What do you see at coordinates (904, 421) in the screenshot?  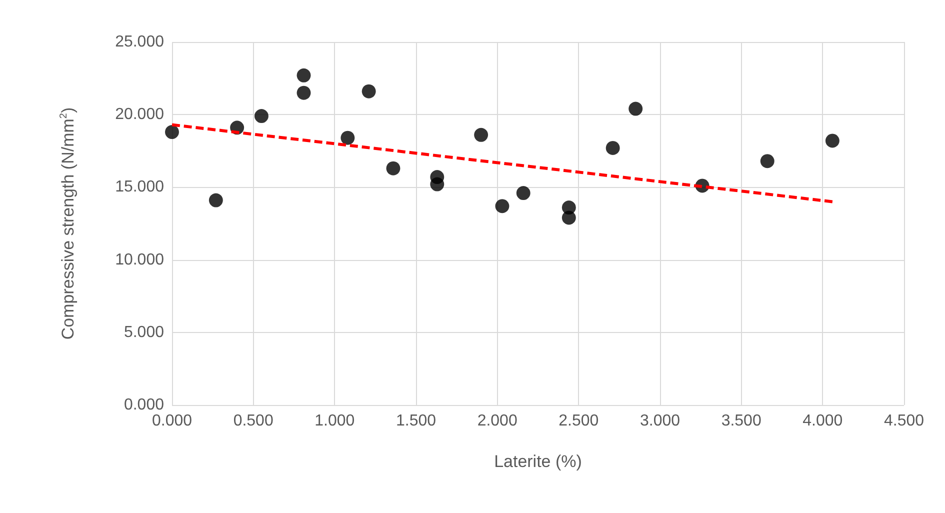 I see `x-tick-label: 4.500` at bounding box center [904, 421].